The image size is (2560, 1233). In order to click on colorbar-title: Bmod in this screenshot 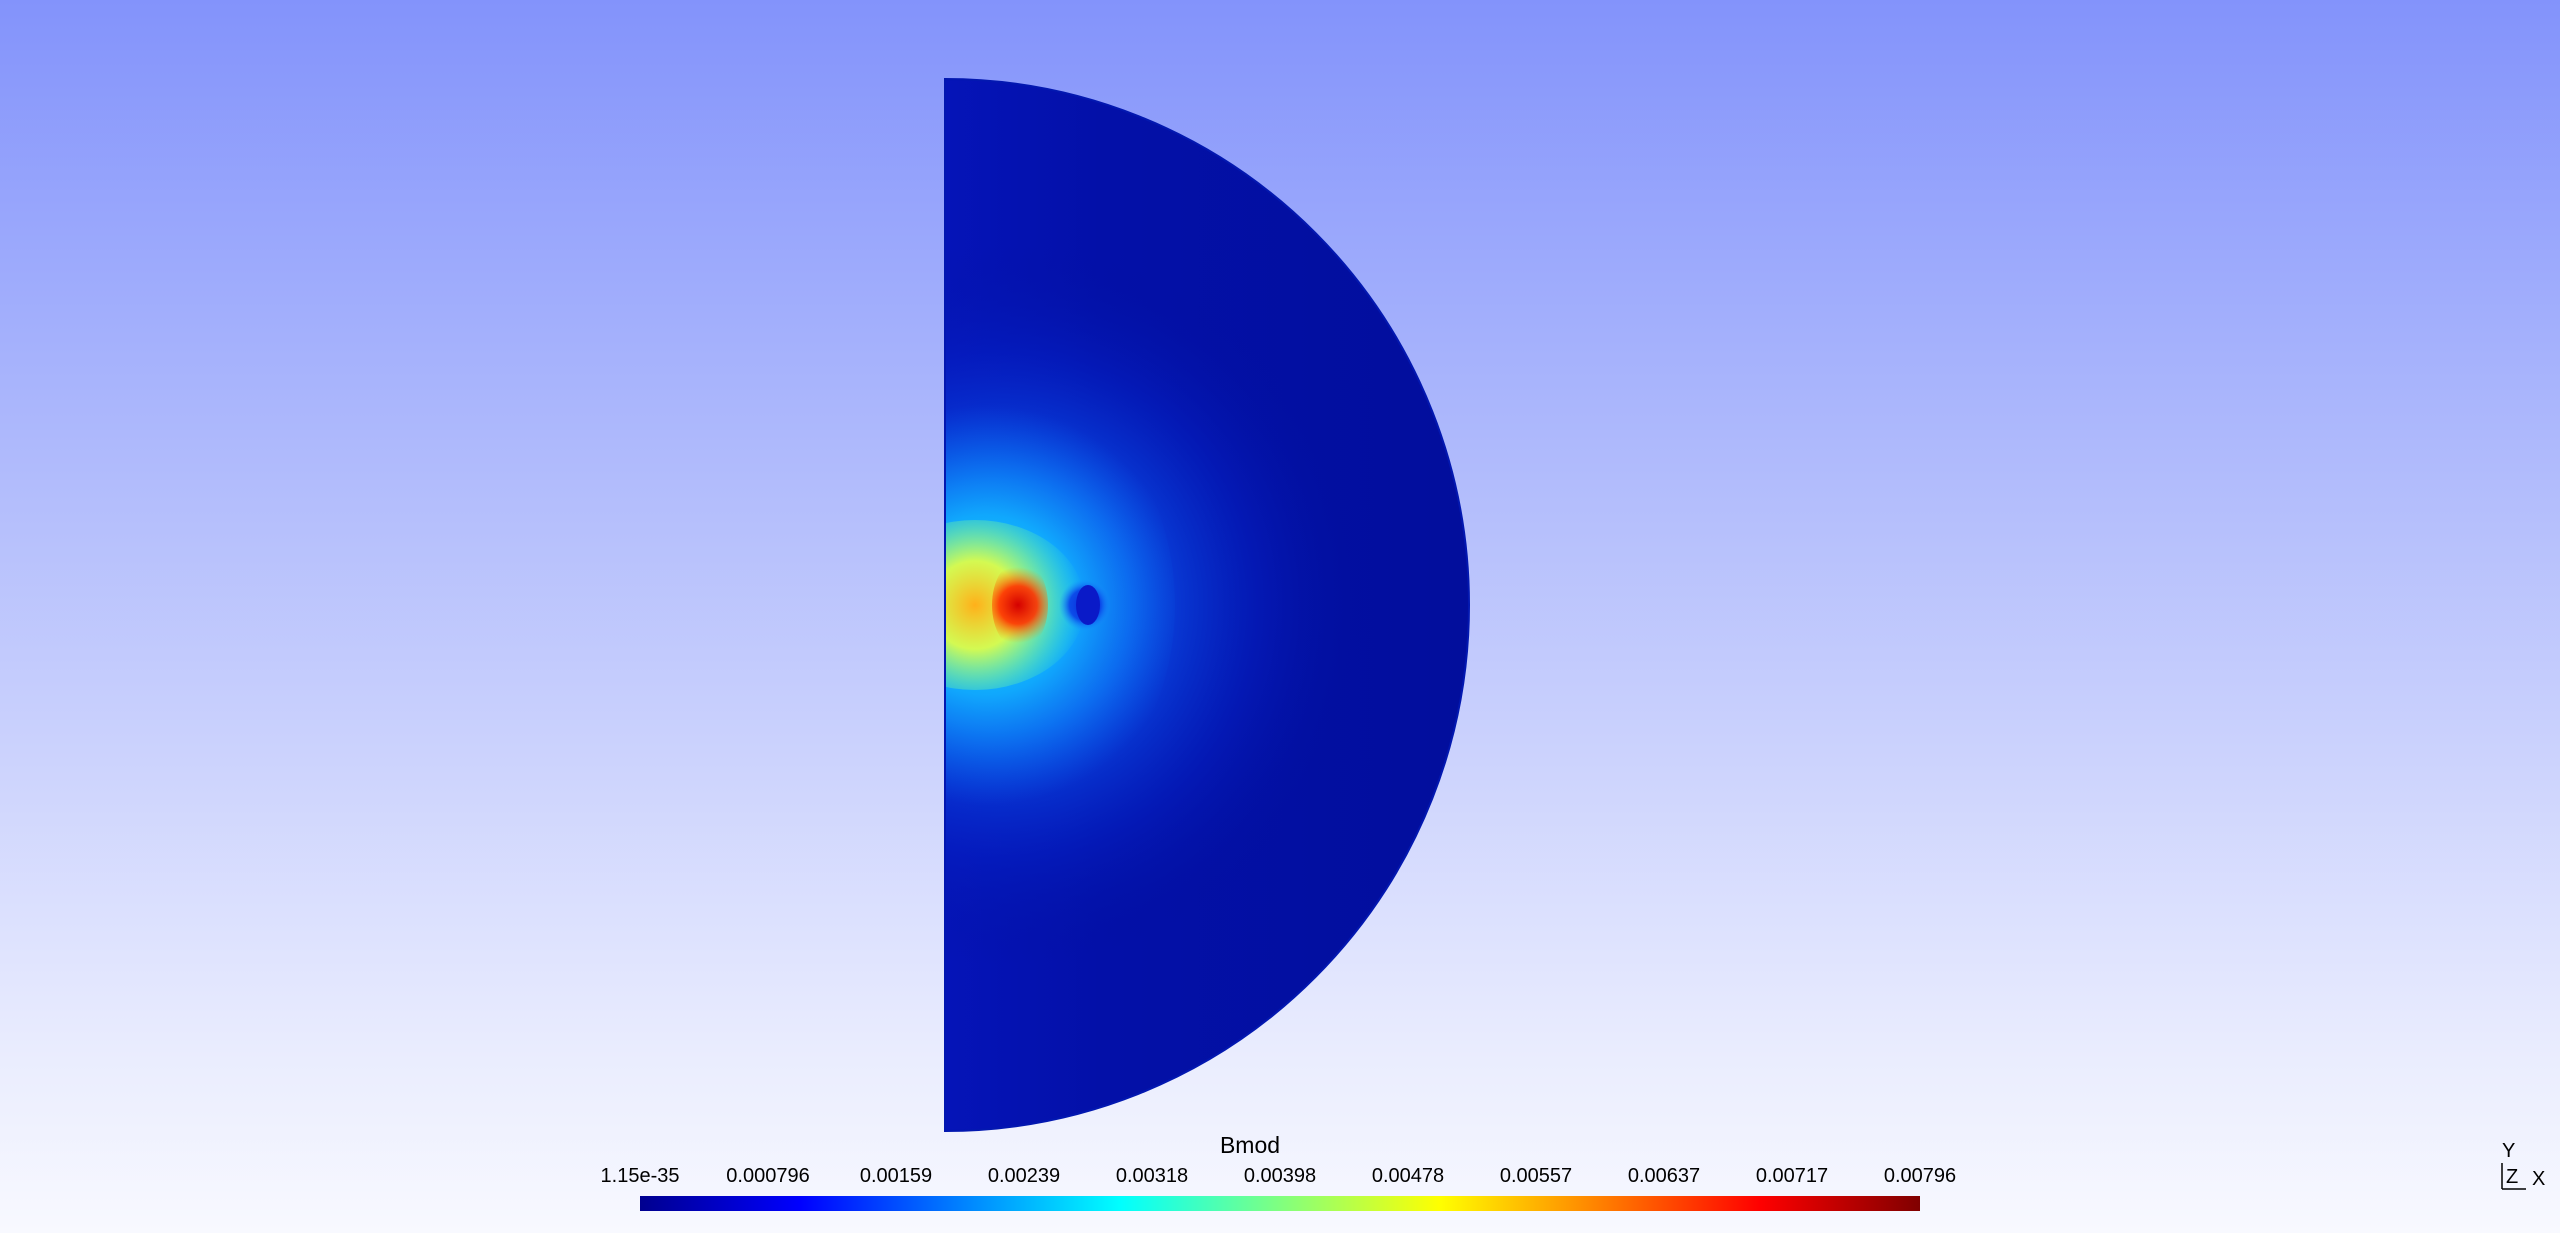, I will do `click(1250, 1145)`.